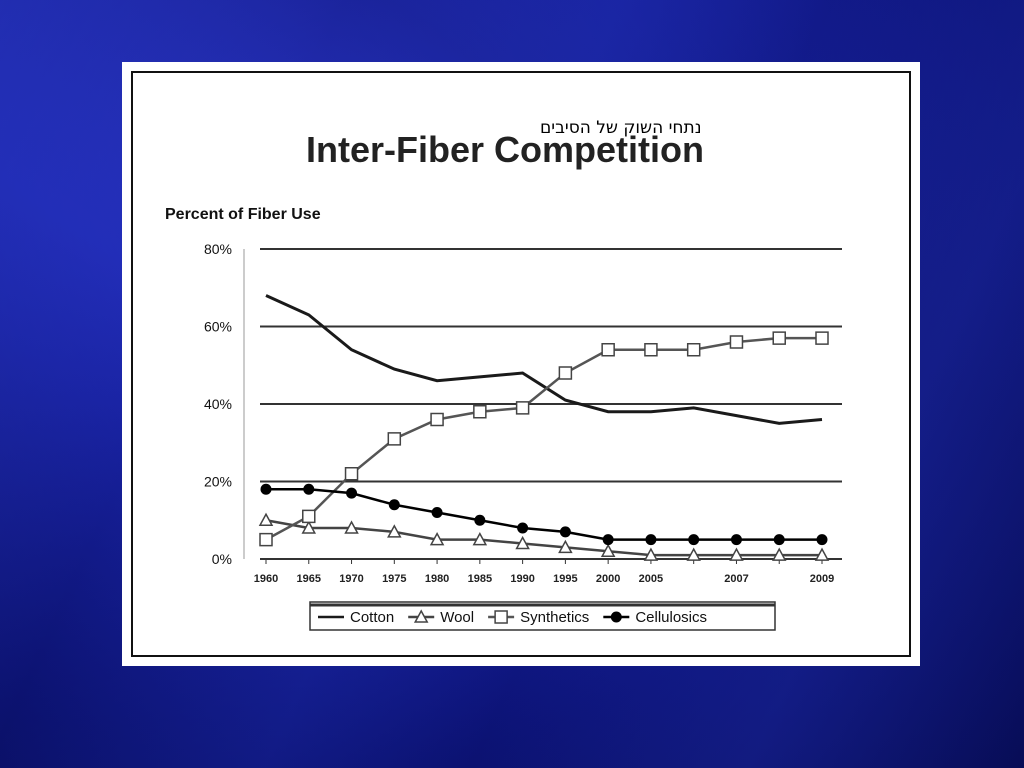  Describe the element at coordinates (218, 327) in the screenshot. I see `y-tick-label: 60%` at that location.